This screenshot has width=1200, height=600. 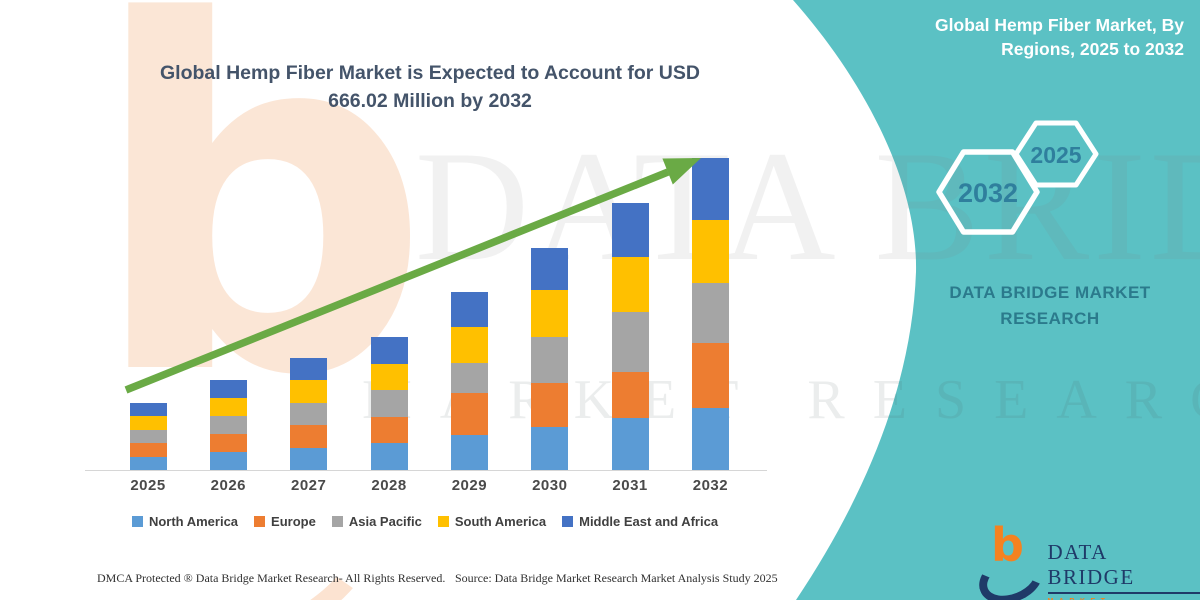 I want to click on x-axis-tick-label: 2026, so click(x=228, y=485).